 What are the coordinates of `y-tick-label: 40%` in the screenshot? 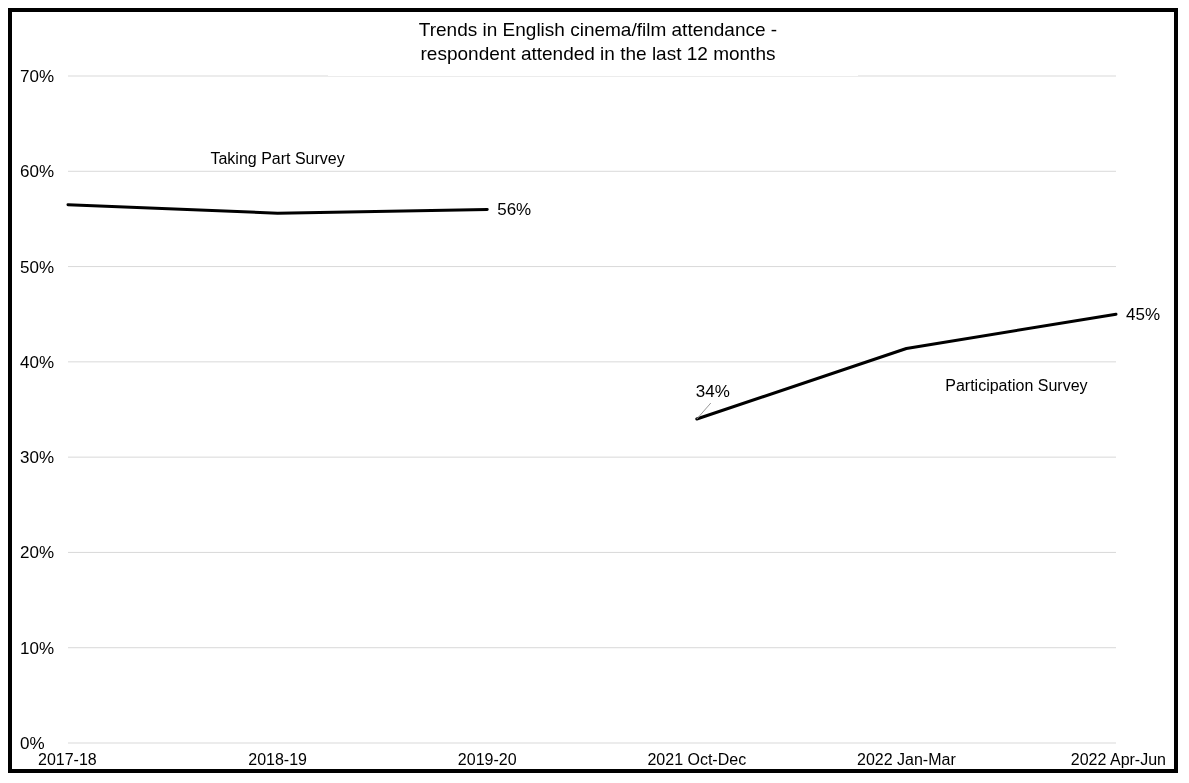 It's located at (37, 362).